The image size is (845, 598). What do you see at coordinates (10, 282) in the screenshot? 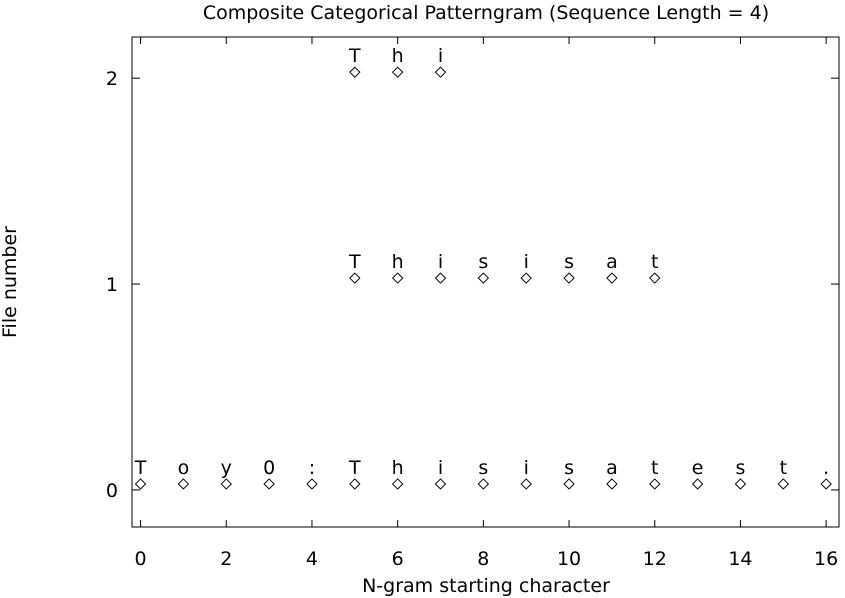
I see `y-axis-label: File number` at bounding box center [10, 282].